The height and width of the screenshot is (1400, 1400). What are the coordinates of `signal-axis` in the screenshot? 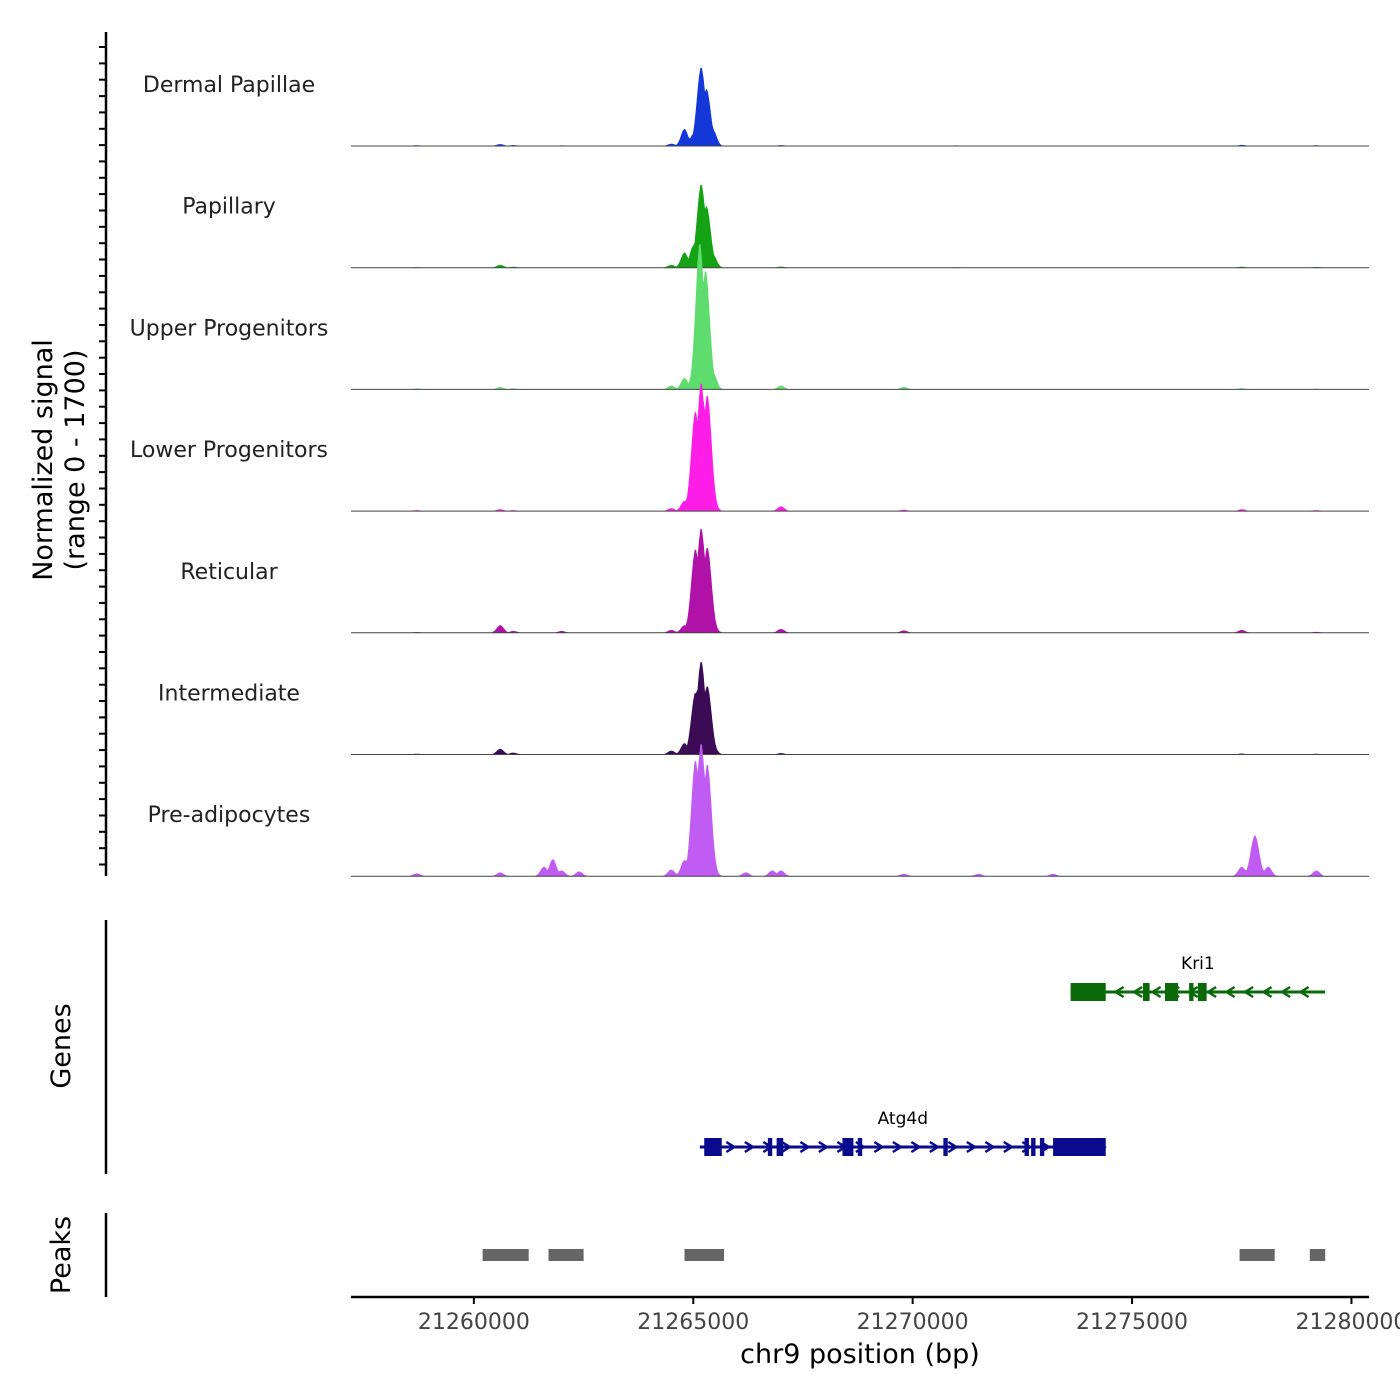 It's located at (103, 454).